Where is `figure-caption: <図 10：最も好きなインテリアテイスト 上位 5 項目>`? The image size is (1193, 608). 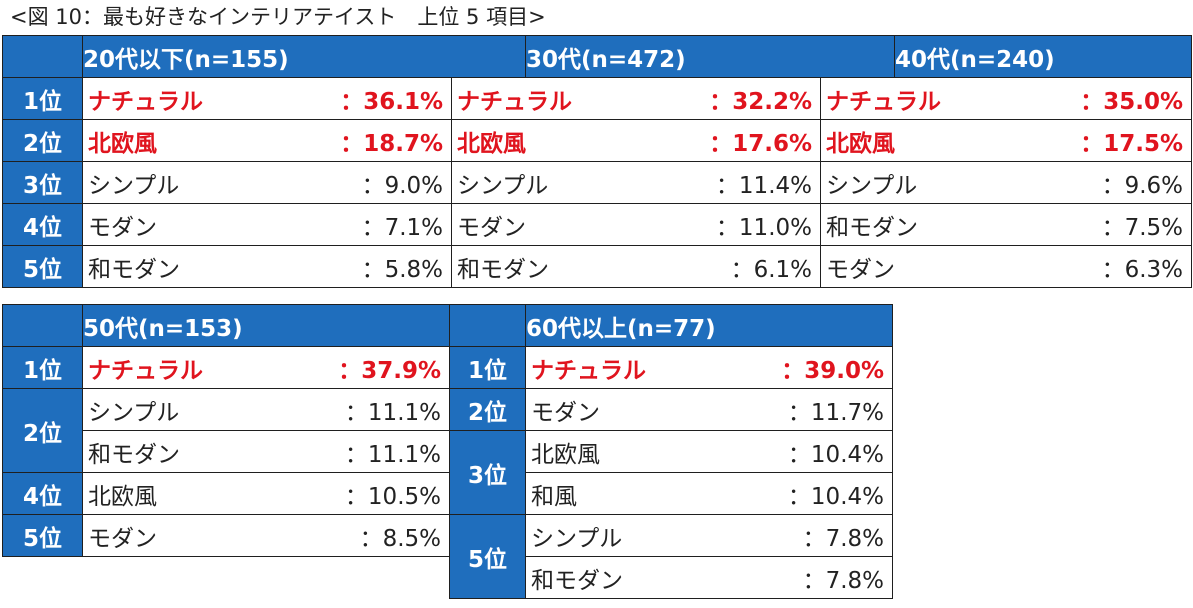 figure-caption: <図 10：最も好きなインテリアテイスト 上位 5 項目> is located at coordinates (278, 17).